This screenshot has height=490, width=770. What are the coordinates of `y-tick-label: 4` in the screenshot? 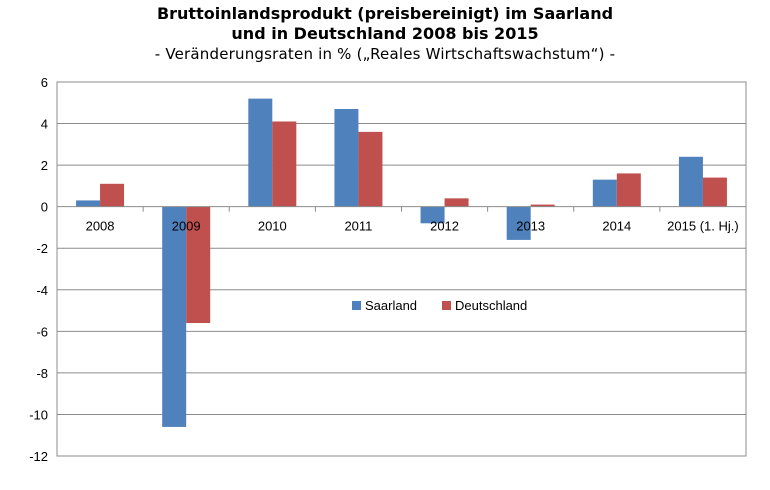 It's located at (44, 124).